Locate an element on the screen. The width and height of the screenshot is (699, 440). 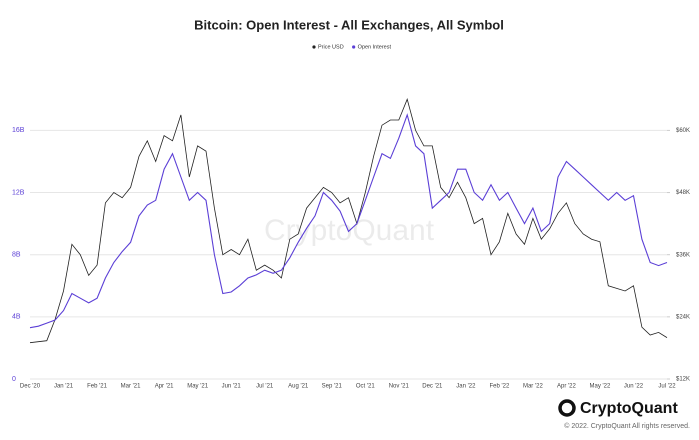
y2-tick-label: $48K is located at coordinates (683, 193).